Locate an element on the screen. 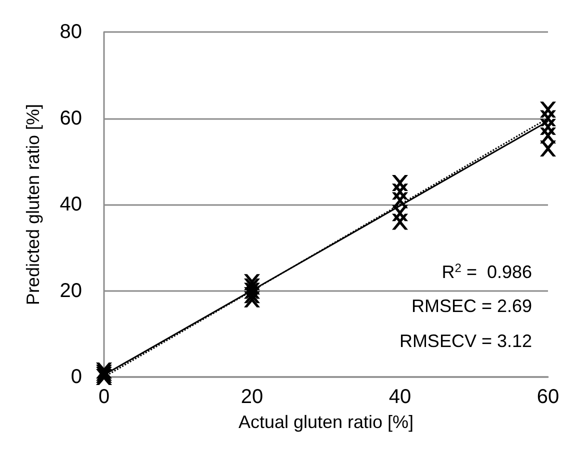  x-tick-label: 0 is located at coordinates (104, 397).